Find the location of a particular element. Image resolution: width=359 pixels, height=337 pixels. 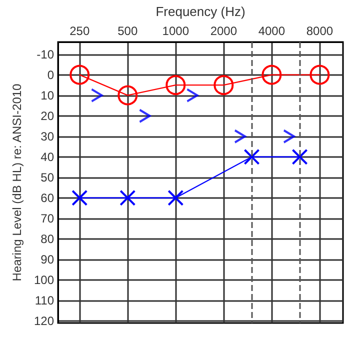

y-tick-label: 50 is located at coordinates (47, 177).